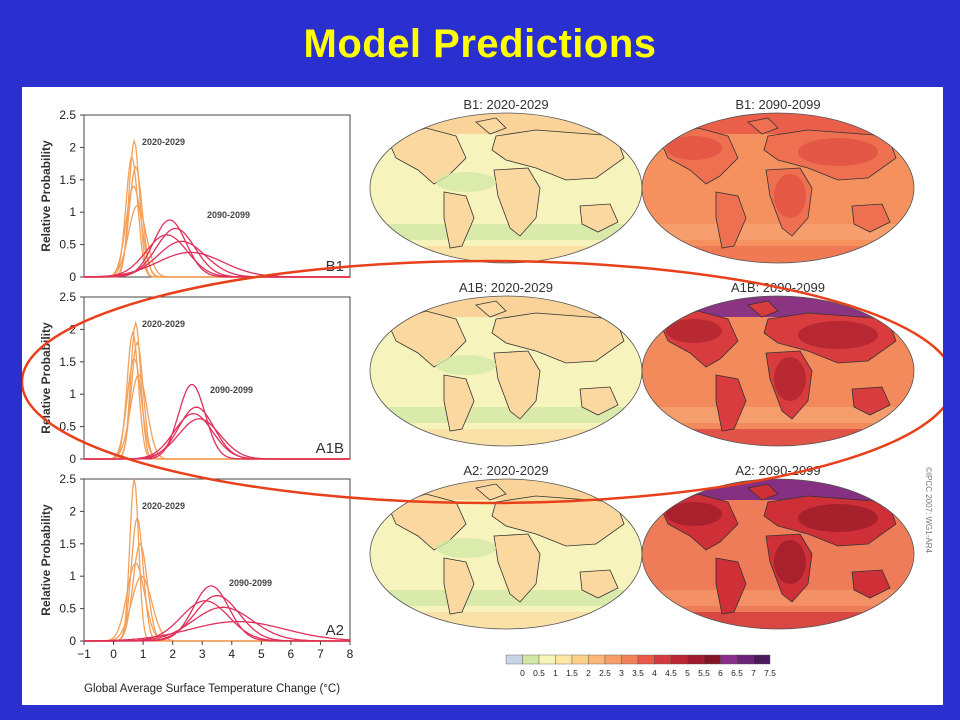  Describe the element at coordinates (753, 673) in the screenshot. I see `colorbar-tick-label: 7` at that location.